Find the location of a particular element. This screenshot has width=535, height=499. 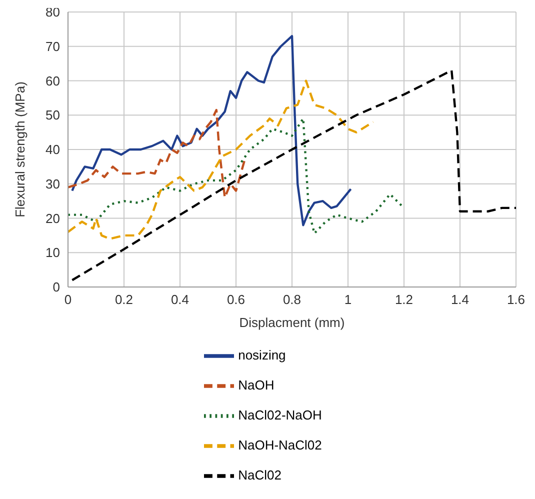

legend-label: NaCl02 is located at coordinates (260, 474).